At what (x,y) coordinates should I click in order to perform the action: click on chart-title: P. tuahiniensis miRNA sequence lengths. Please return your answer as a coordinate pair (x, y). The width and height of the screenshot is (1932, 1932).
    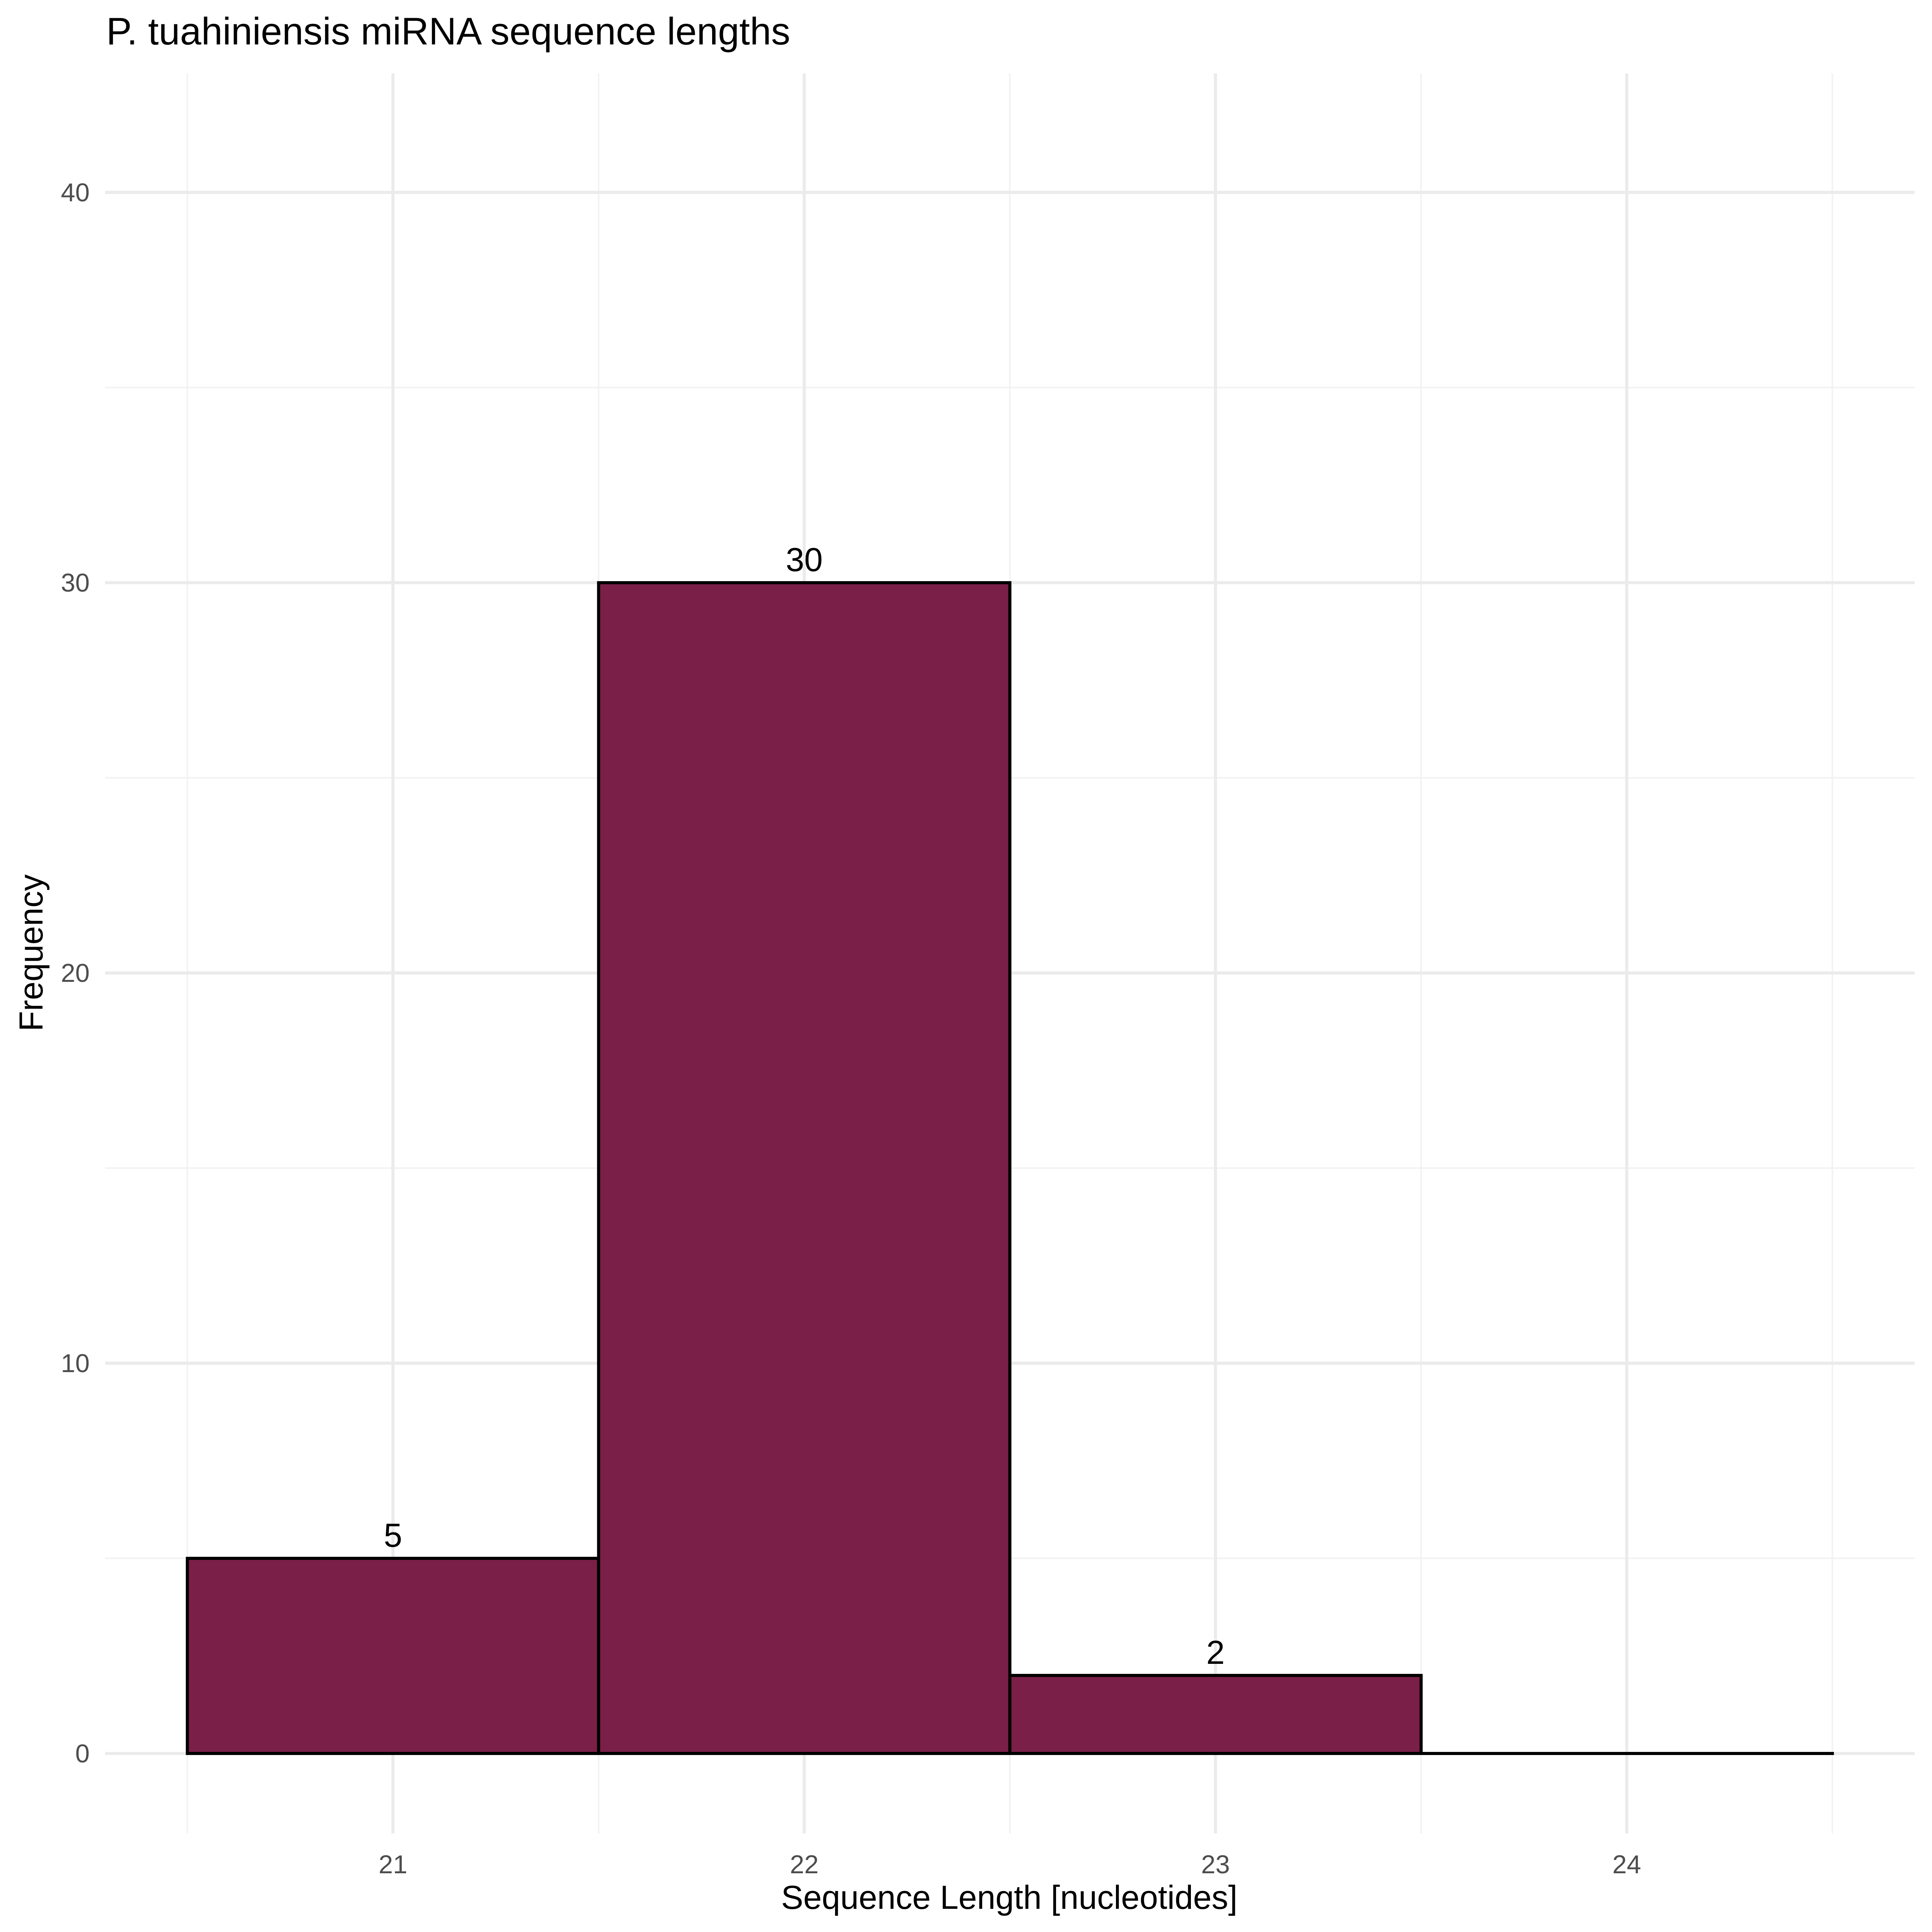
    Looking at the image, I should click on (448, 31).